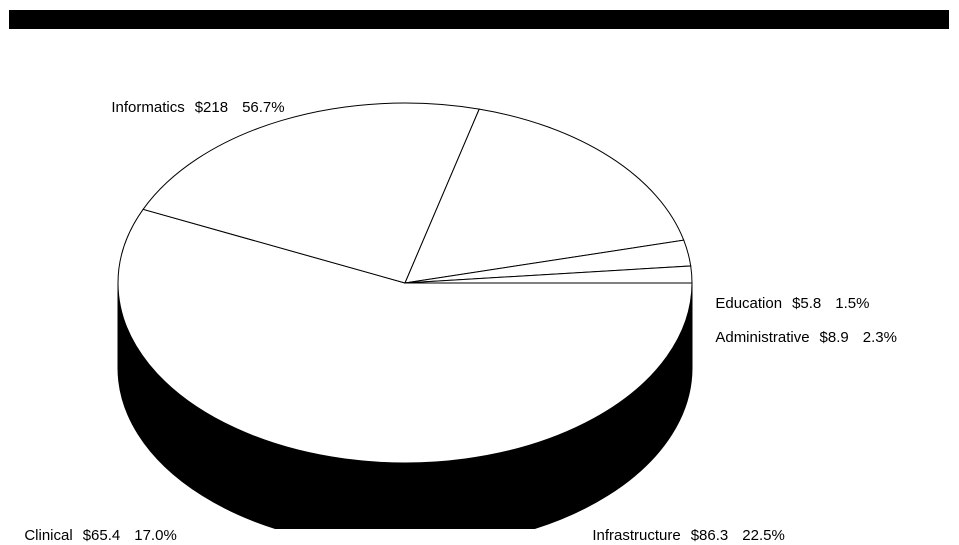  What do you see at coordinates (548, 274) in the screenshot?
I see `pie-slice-education` at bounding box center [548, 274].